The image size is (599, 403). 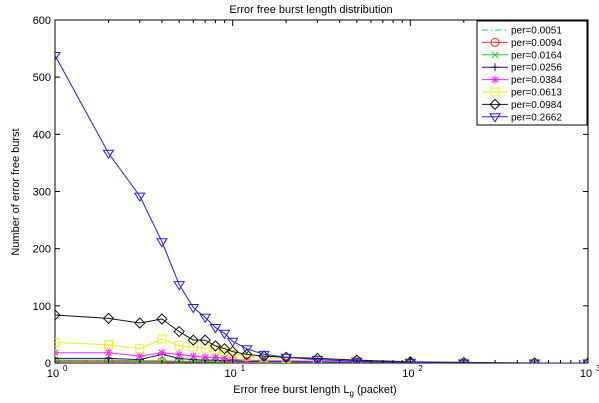 I want to click on legend-label: per=0.0164, so click(x=536, y=55).